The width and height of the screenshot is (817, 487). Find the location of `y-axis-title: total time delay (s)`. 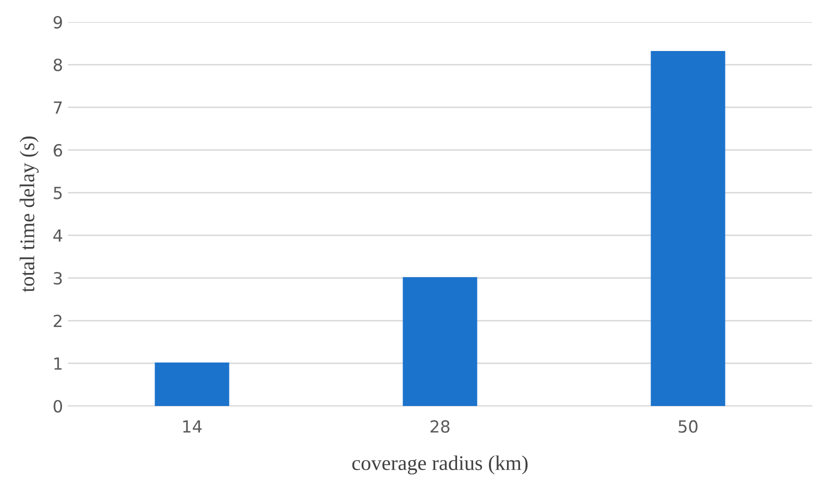

y-axis-title: total time delay (s) is located at coordinates (29, 214).